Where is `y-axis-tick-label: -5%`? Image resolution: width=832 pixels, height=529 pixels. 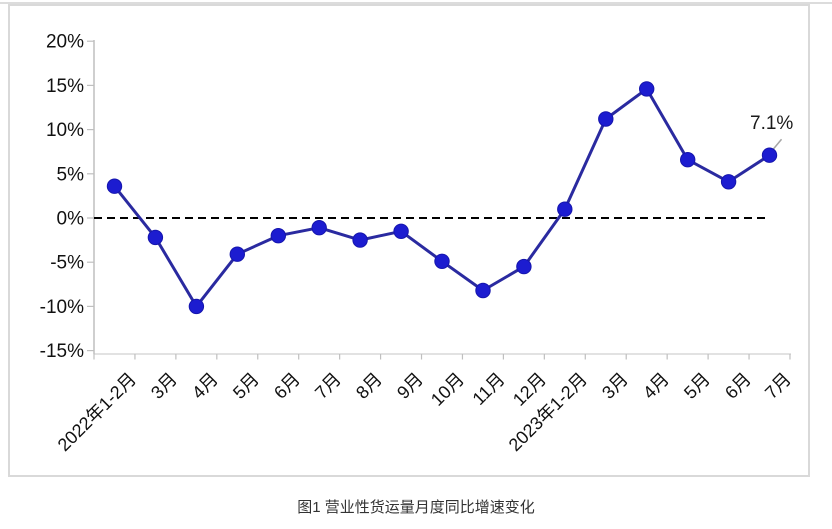 y-axis-tick-label: -5% is located at coordinates (67, 263).